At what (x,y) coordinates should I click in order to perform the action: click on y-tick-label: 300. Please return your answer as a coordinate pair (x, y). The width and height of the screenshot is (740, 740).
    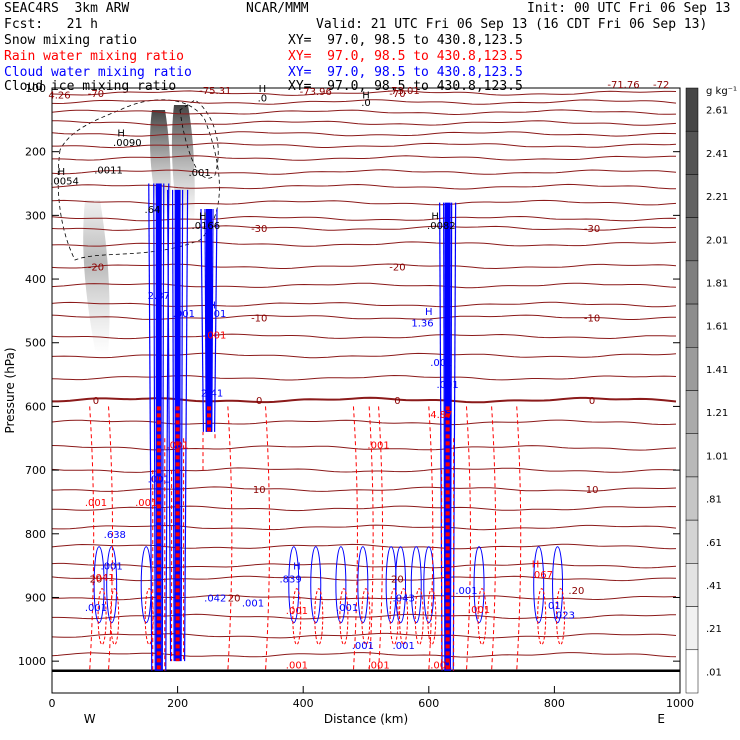
    Looking at the image, I should click on (35, 215).